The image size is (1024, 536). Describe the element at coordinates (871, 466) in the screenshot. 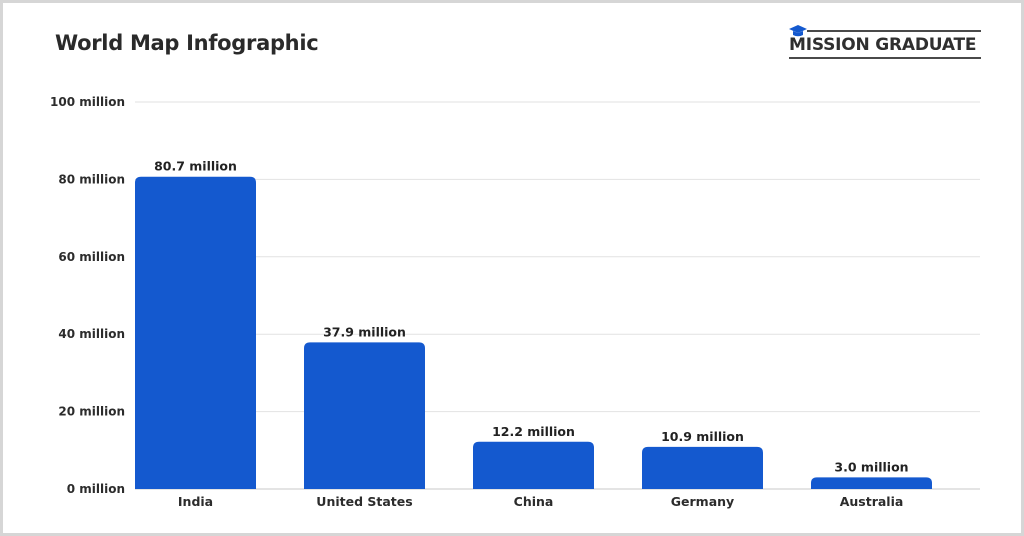

I see `data-label: 3.0 million` at that location.